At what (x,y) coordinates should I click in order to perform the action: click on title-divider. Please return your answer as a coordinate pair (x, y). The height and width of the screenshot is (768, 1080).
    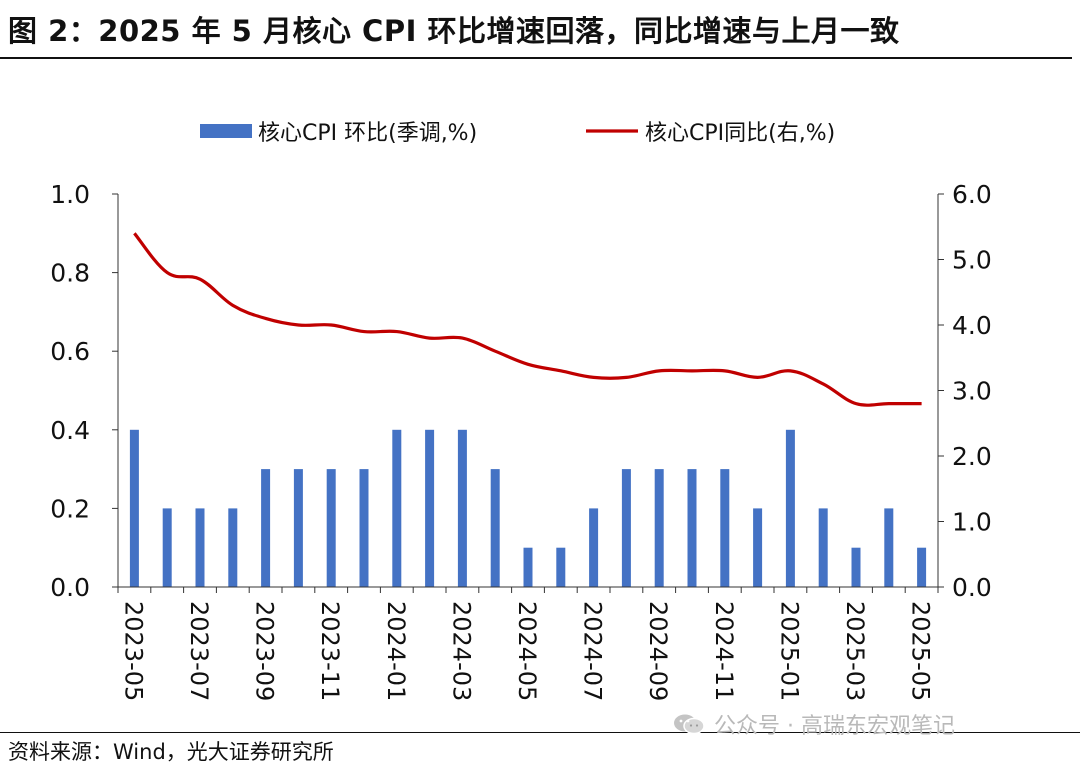
    Looking at the image, I should click on (536, 58).